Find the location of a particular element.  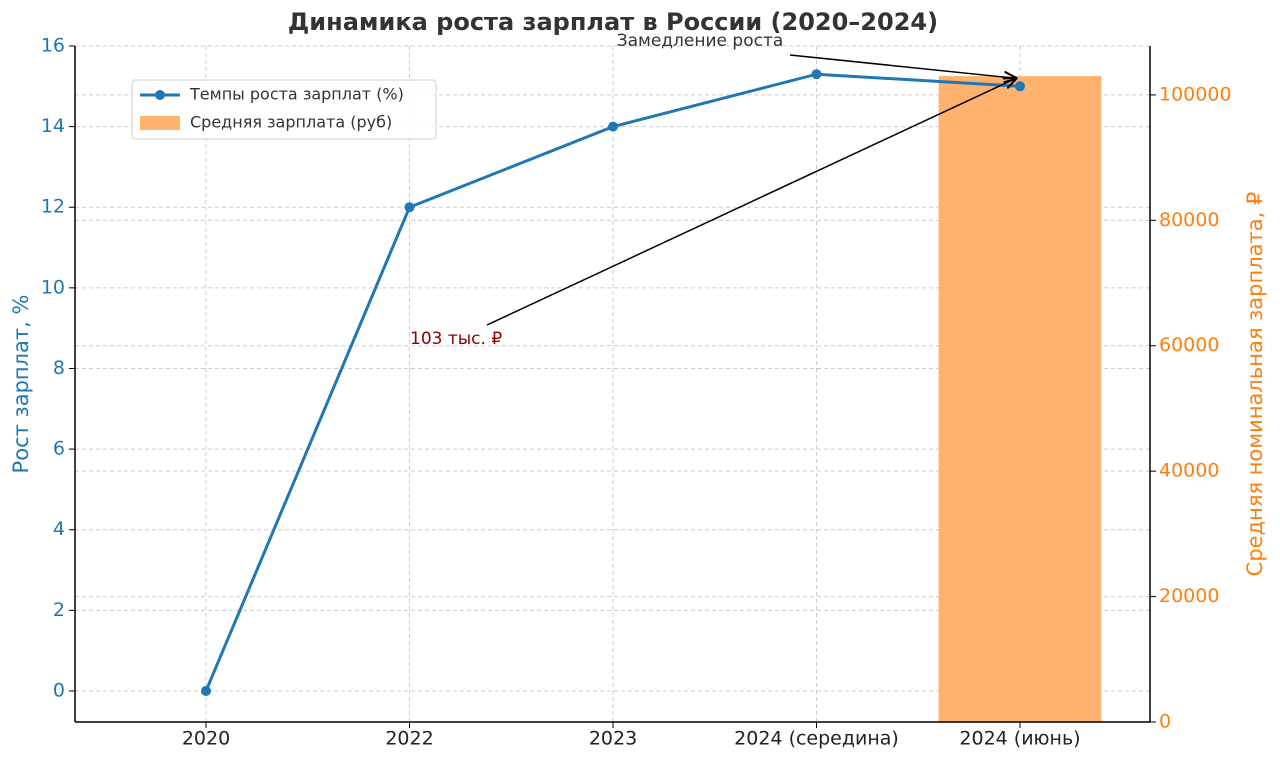

y-axis-label: Рост зарплат, % is located at coordinates (21, 384).